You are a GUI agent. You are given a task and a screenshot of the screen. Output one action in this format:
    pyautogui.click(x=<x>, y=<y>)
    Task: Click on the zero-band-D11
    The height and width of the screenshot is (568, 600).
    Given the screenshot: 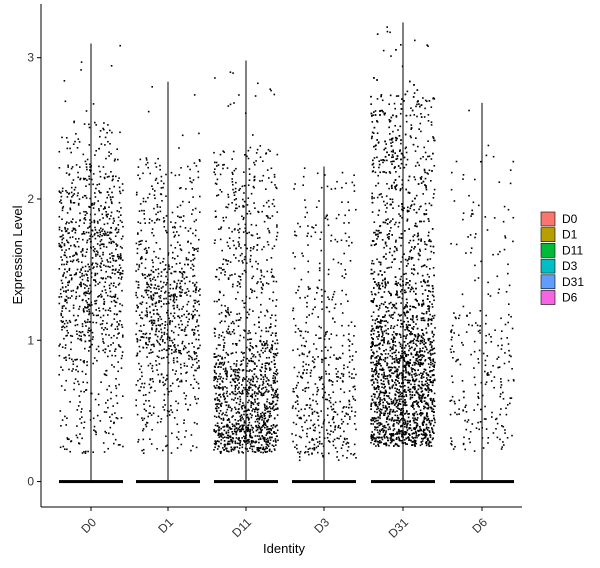 What is the action you would take?
    pyautogui.click(x=246, y=482)
    